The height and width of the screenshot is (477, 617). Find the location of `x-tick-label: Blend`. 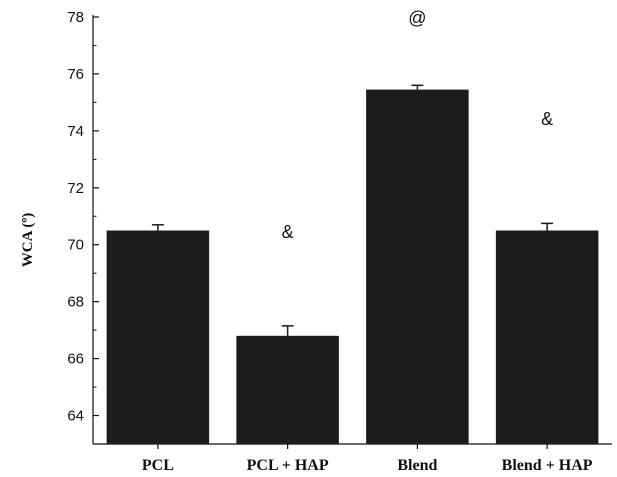

x-tick-label: Blend is located at coordinates (417, 465).